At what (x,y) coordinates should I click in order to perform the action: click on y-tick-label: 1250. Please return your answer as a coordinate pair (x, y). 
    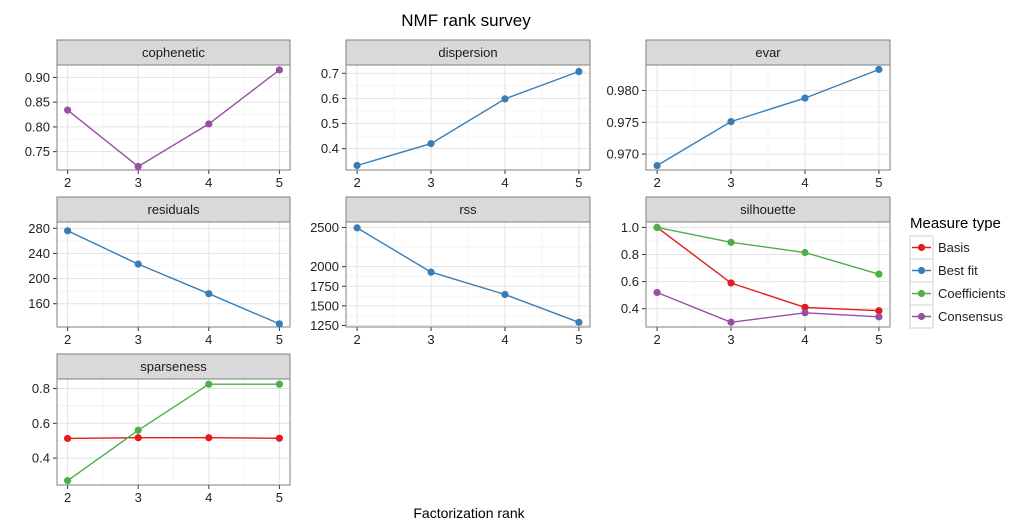
    Looking at the image, I should click on (324, 325).